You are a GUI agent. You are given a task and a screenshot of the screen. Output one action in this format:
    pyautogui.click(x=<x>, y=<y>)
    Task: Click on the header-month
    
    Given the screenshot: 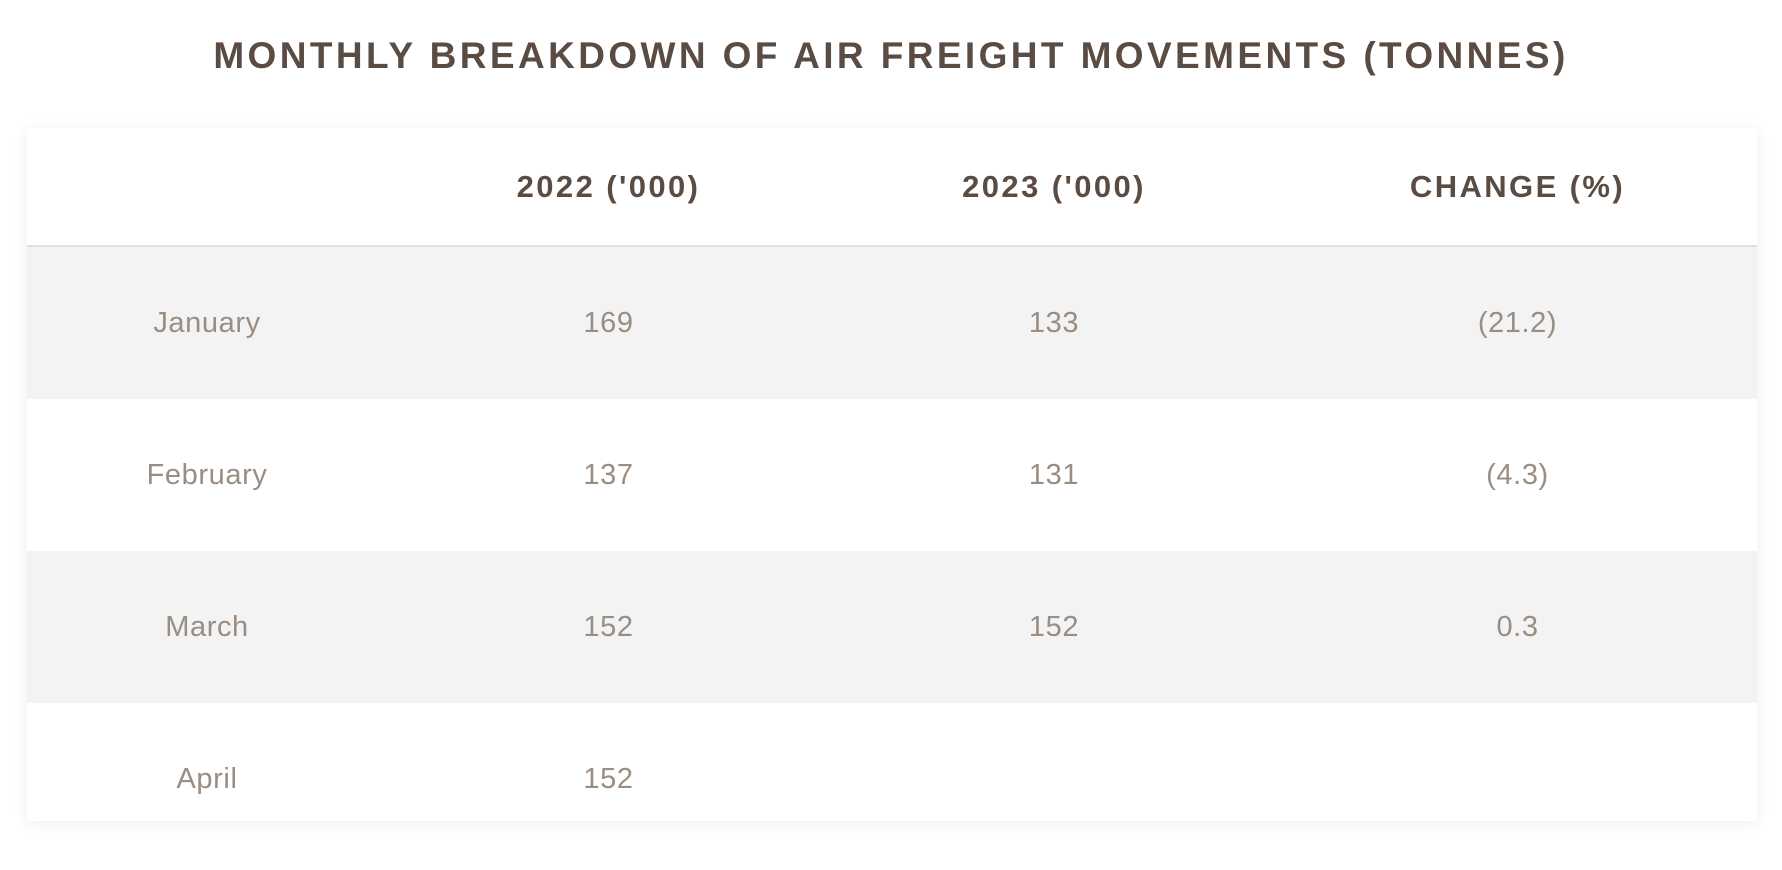 What is the action you would take?
    pyautogui.click(x=207, y=187)
    